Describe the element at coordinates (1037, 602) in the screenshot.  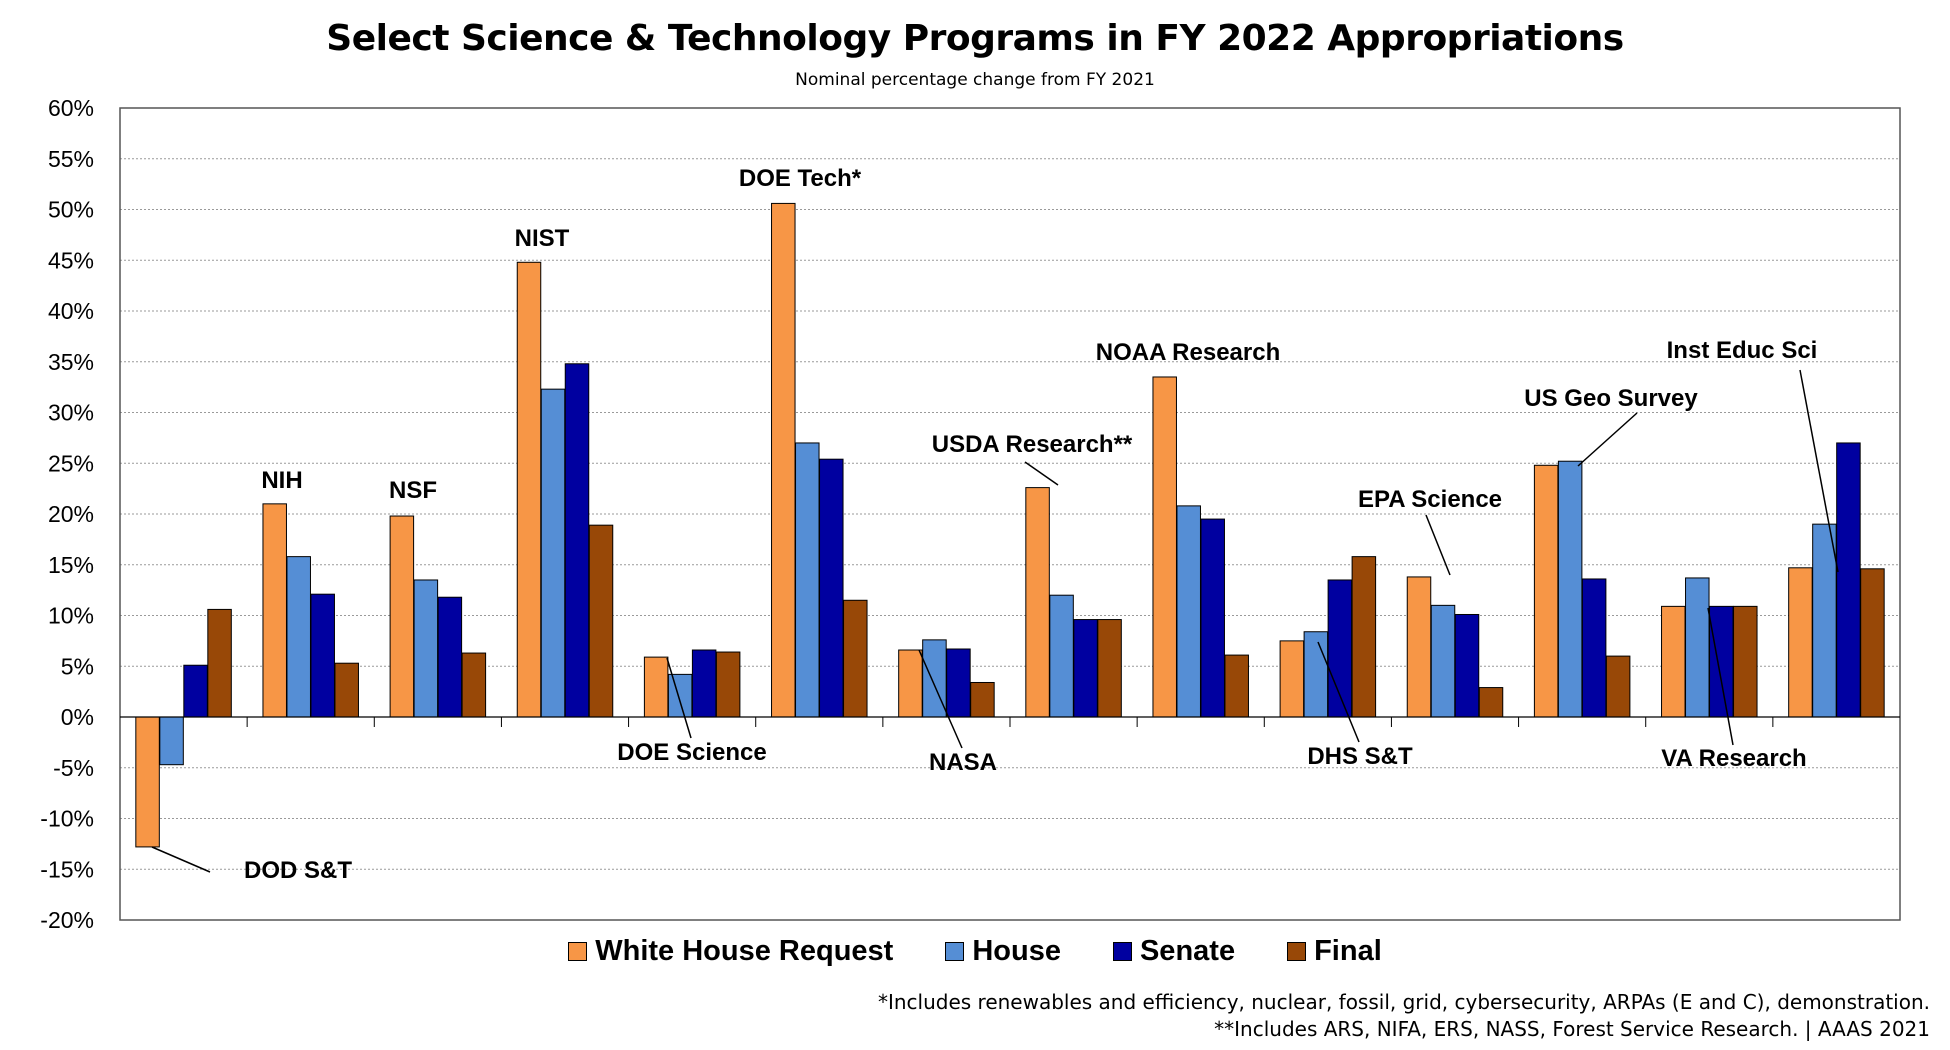
I see `bar-usda-research-white-house-request` at that location.